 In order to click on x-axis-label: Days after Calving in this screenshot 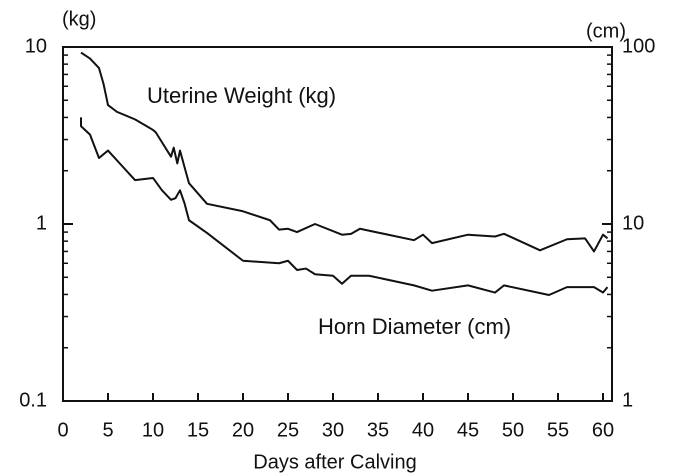, I will do `click(334, 462)`.